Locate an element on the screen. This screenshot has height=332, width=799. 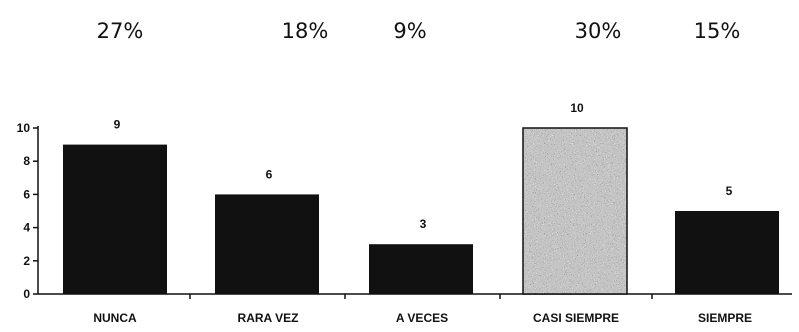
x-category-label: SIEMPRE is located at coordinates (725, 318).